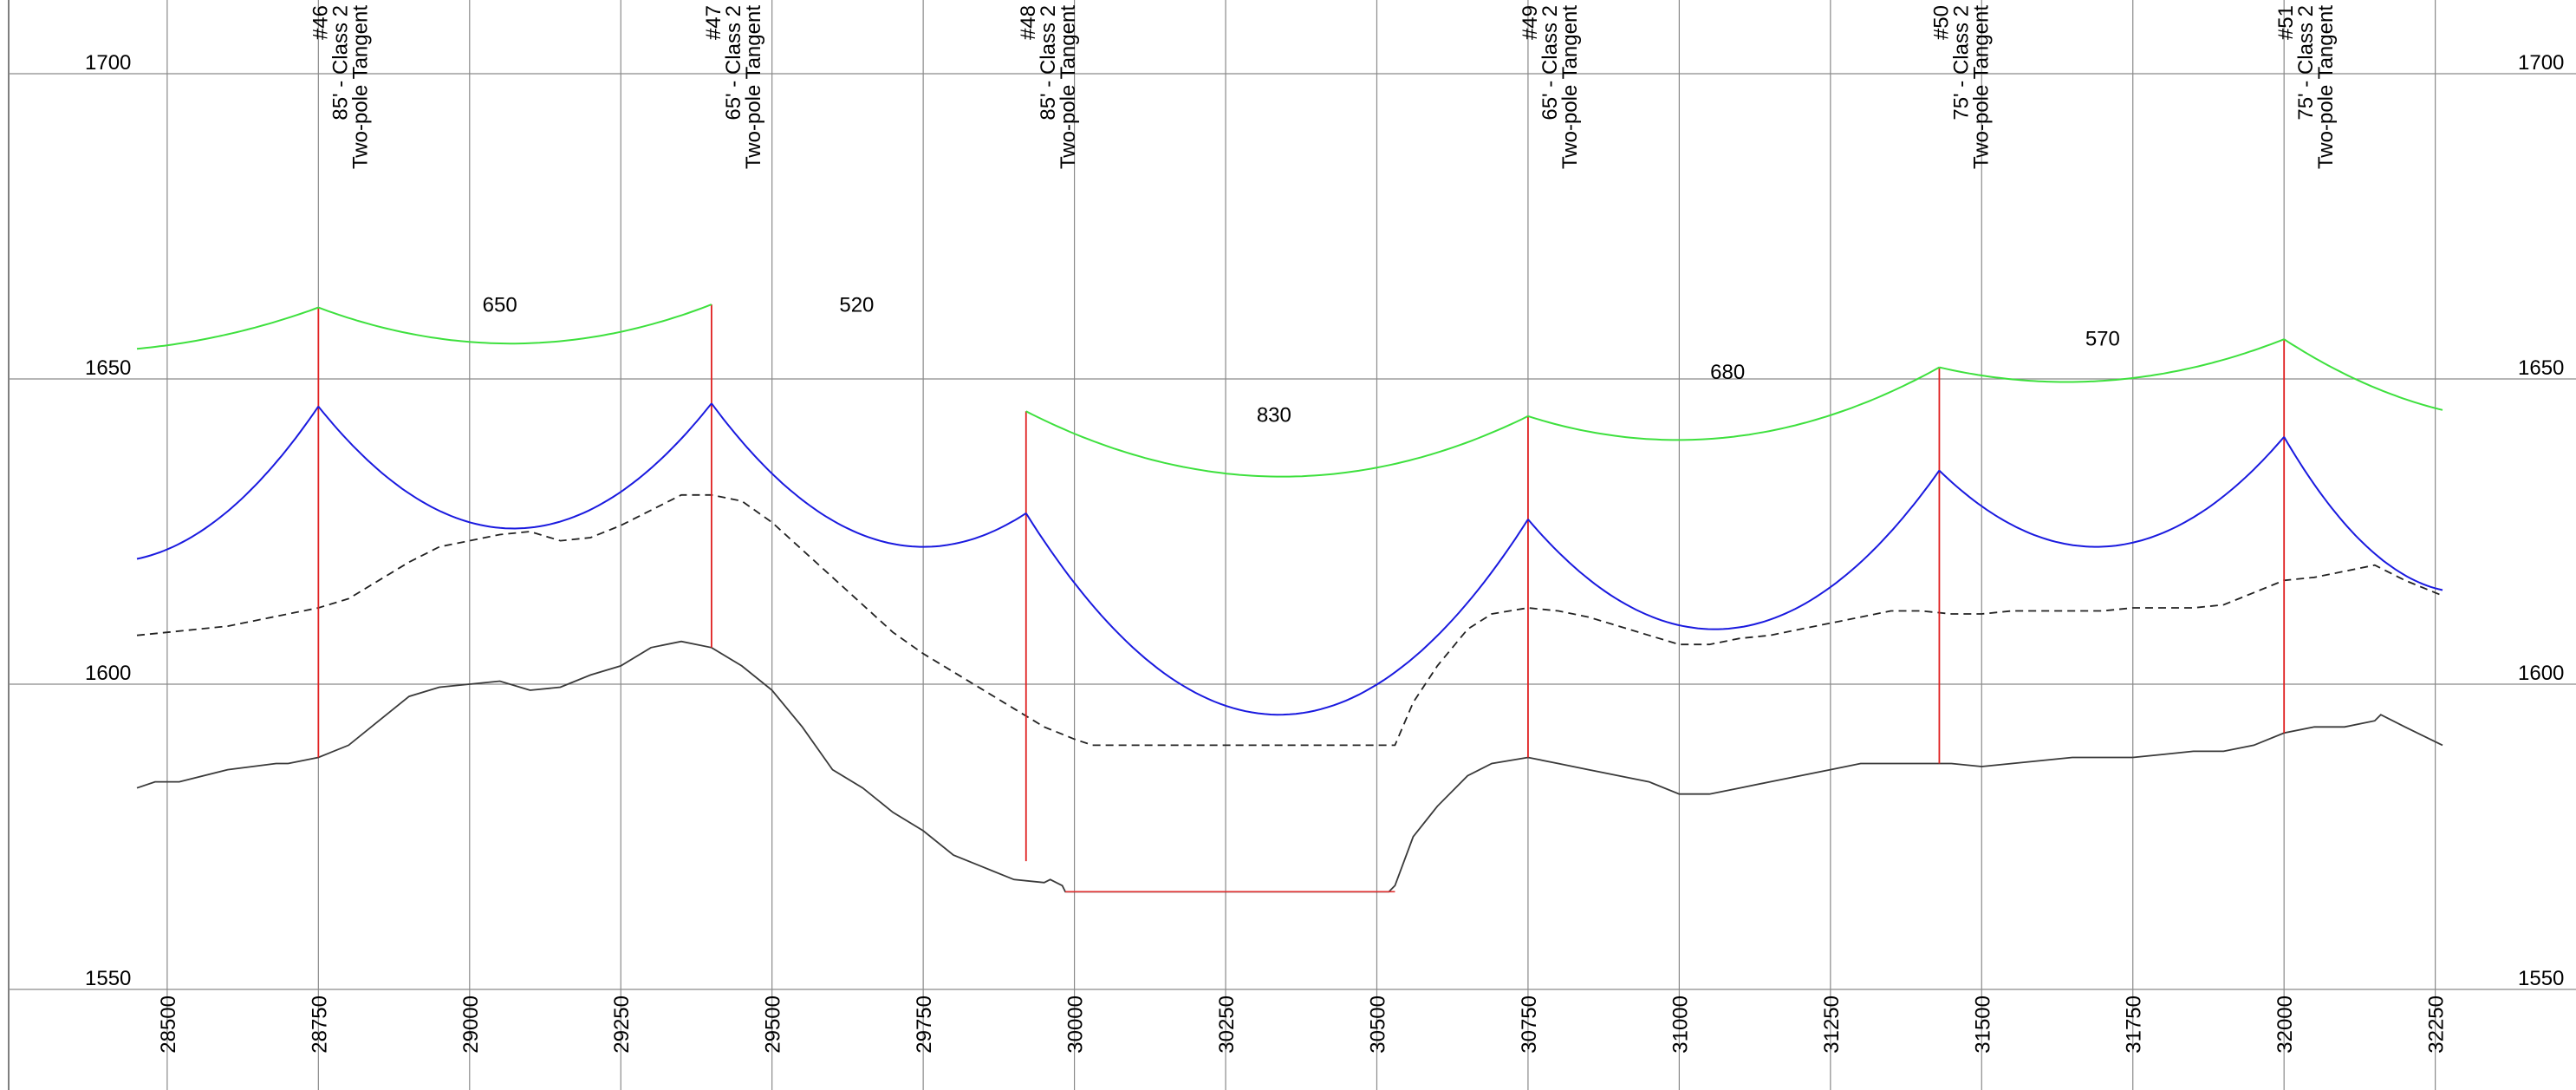 The image size is (2576, 1090). Describe the element at coordinates (1570, 87) in the screenshot. I see `pole-label-49-3: Two-pole Tangent` at that location.